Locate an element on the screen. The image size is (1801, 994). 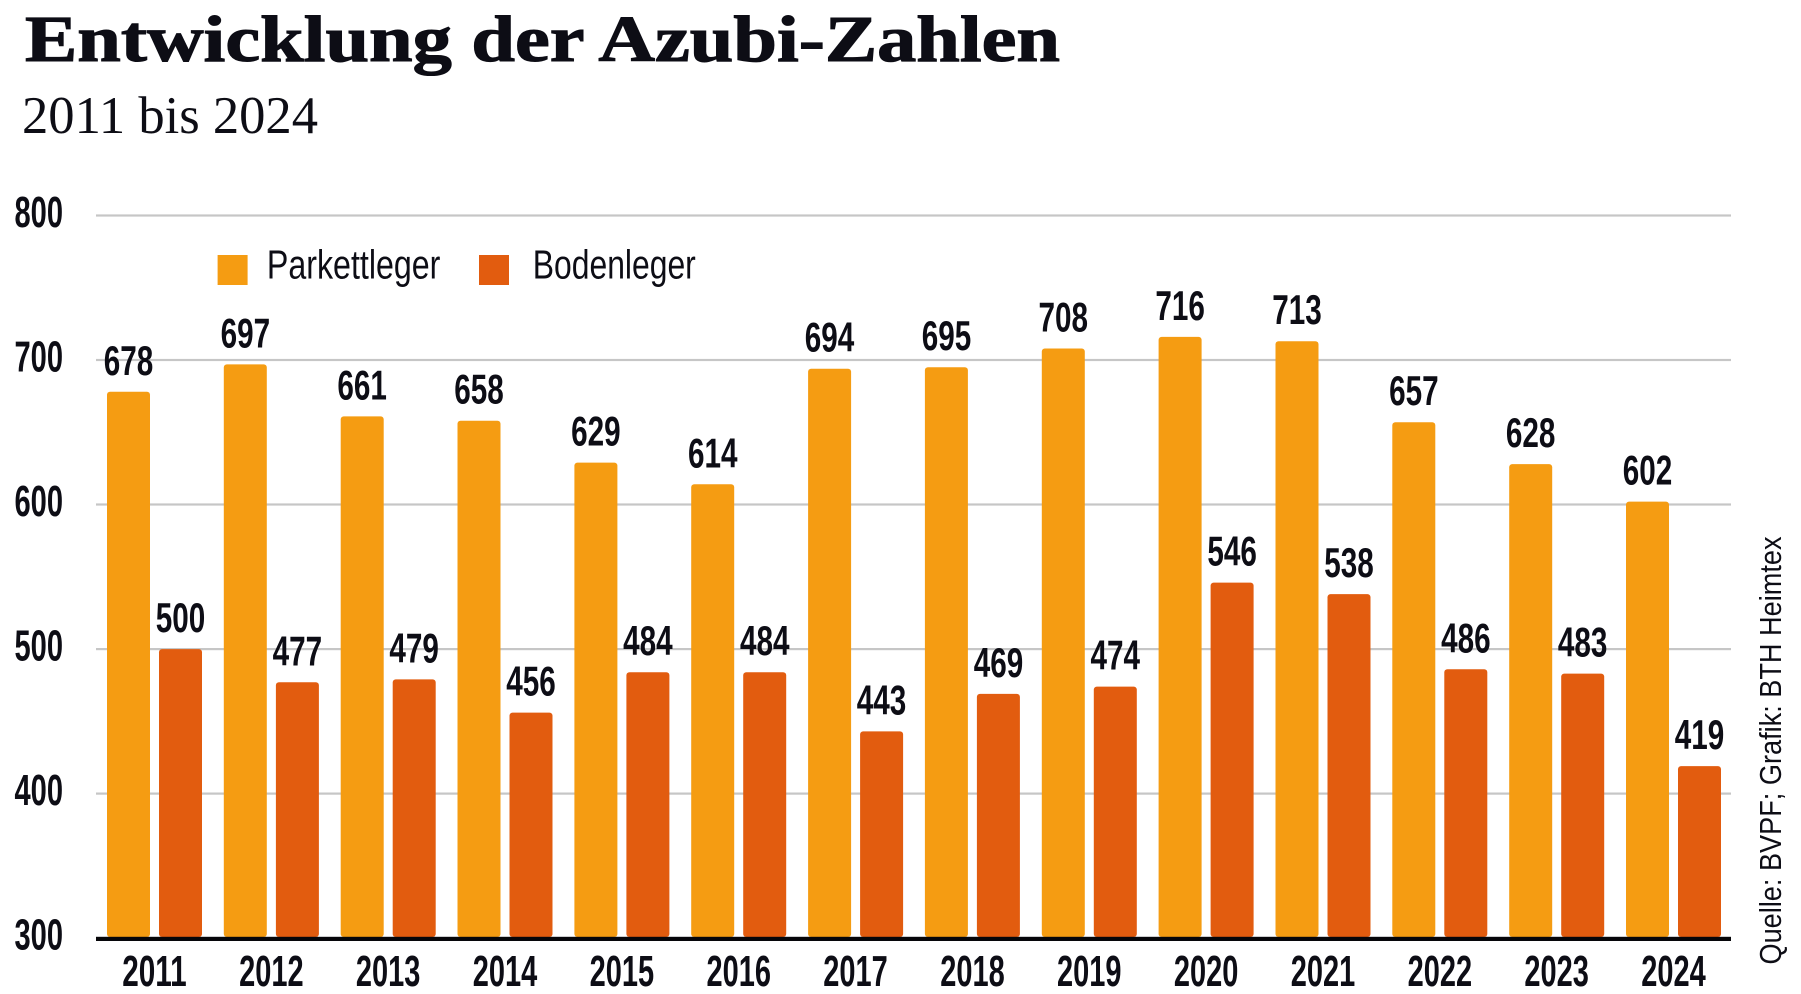
svg-text: 300 is located at coordinates (39, 935).